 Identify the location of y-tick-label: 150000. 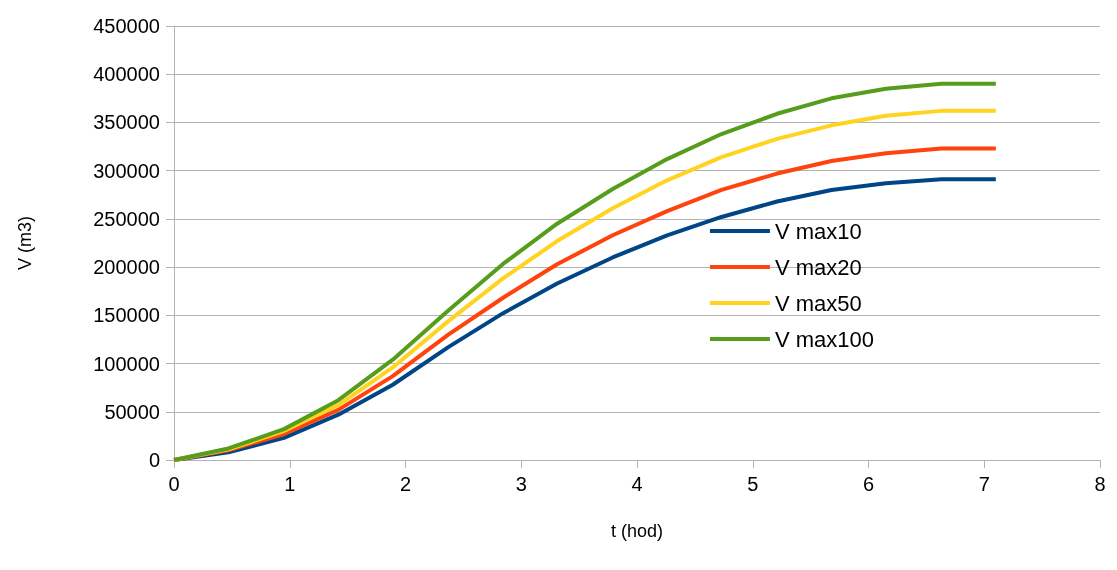
(126, 315).